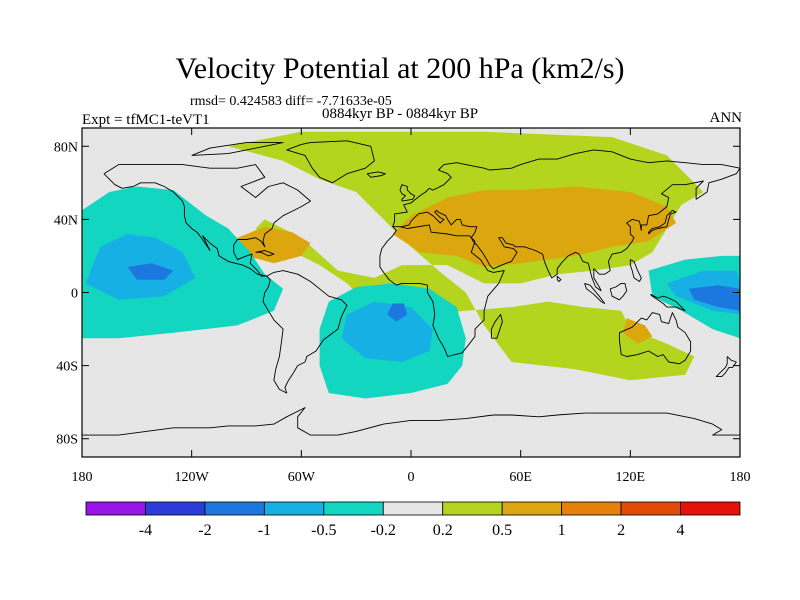 The width and height of the screenshot is (800, 600). Describe the element at coordinates (618, 291) in the screenshot. I see `coastline-borneo` at that location.